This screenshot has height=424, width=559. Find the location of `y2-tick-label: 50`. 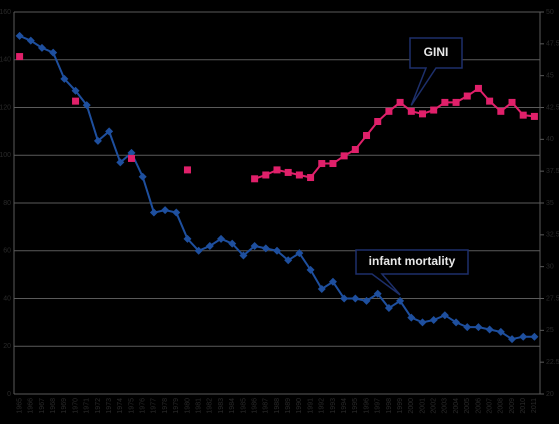

y2-tick-label: 50 is located at coordinates (550, 12).